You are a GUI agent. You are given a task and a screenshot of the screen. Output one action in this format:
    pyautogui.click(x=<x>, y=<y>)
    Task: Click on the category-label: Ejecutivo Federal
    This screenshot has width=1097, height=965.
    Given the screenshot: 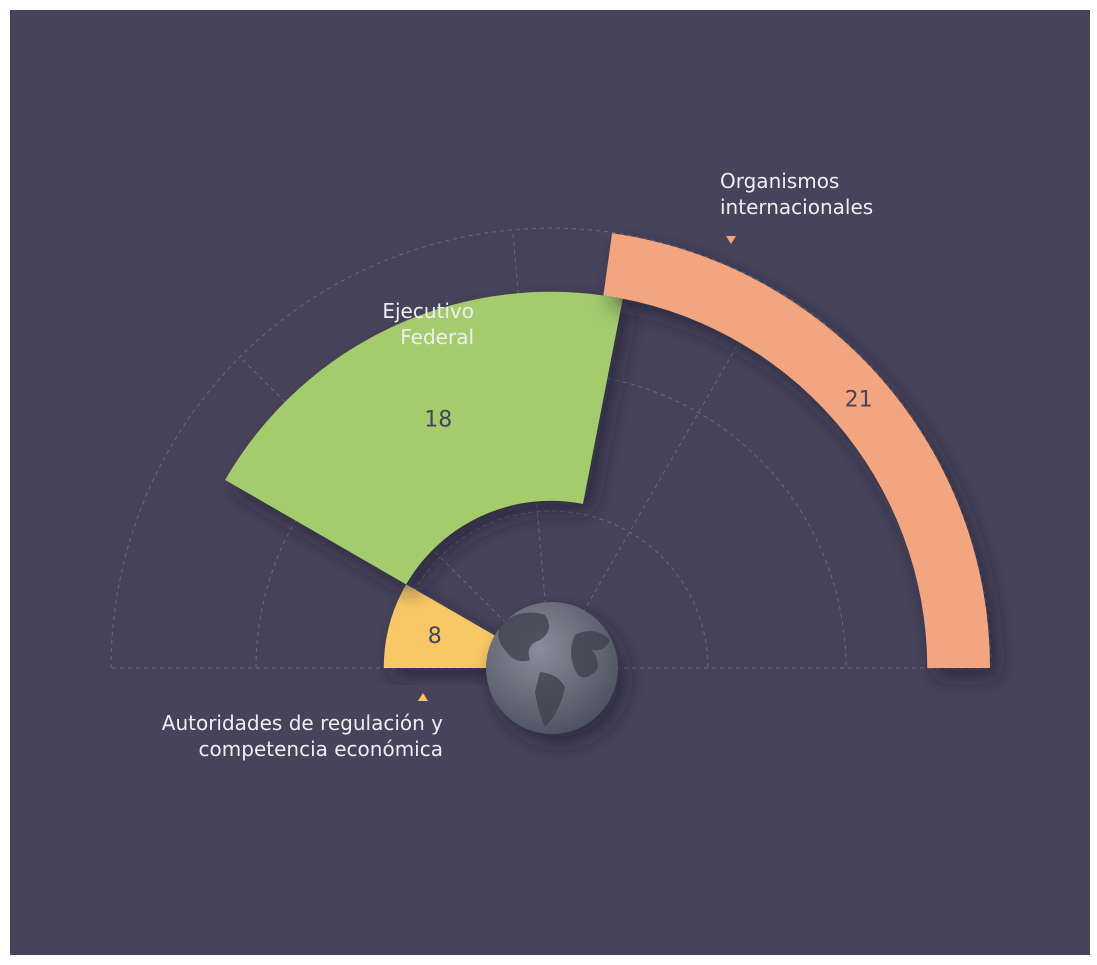 What is the action you would take?
    pyautogui.click(x=428, y=324)
    